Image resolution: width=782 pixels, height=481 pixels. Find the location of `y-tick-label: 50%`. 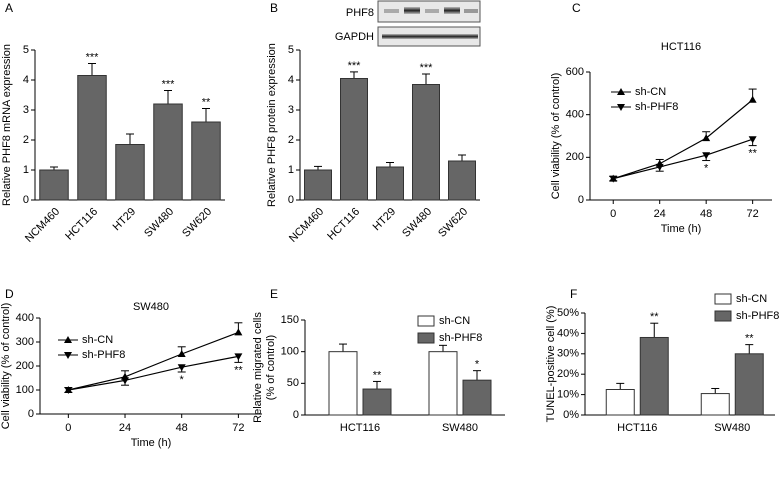

y-tick-label: 50% is located at coordinates (568, 313).